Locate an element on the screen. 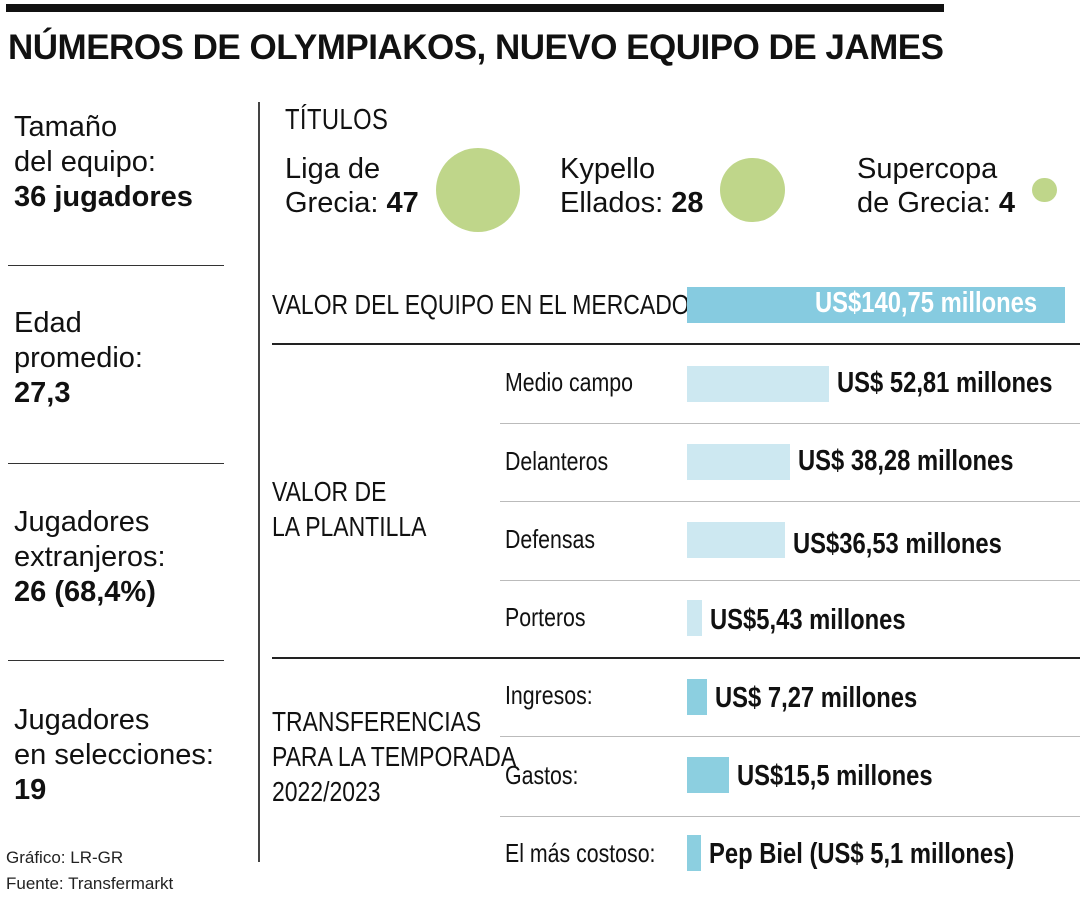  title-label-line: Supercopa is located at coordinates (927, 169).